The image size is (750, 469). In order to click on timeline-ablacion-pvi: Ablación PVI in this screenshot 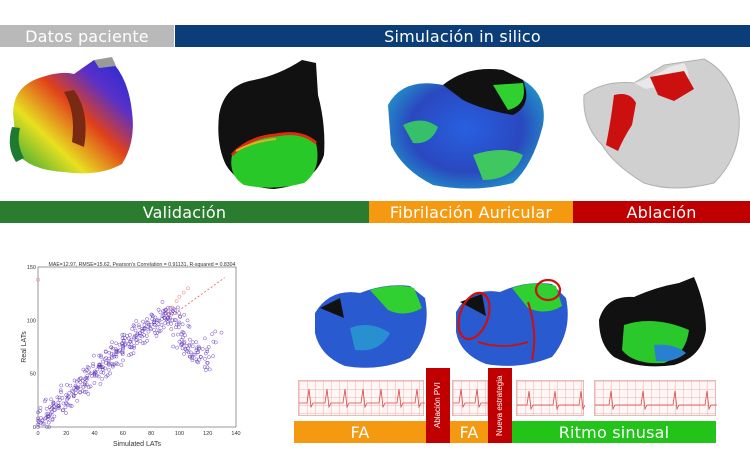, I will do `click(438, 405)`.